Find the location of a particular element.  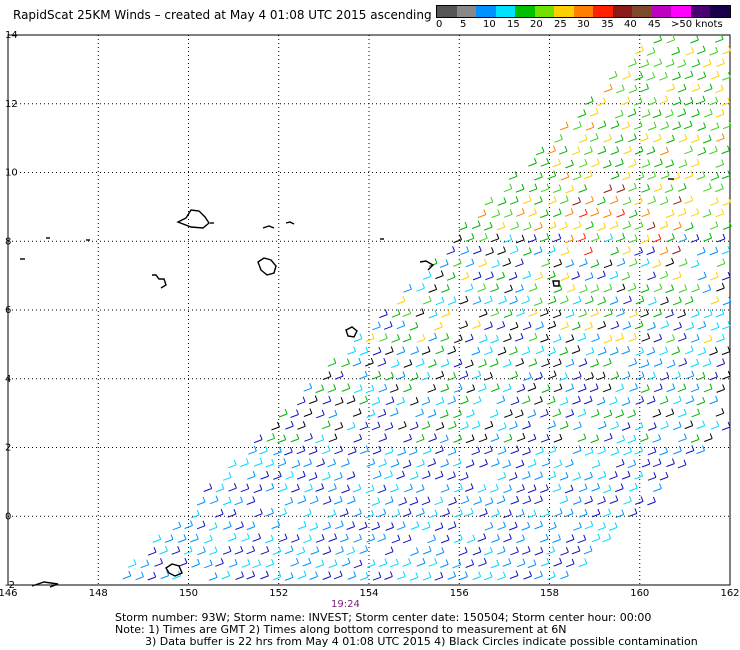

scale-label: 5 is located at coordinates (463, 24).